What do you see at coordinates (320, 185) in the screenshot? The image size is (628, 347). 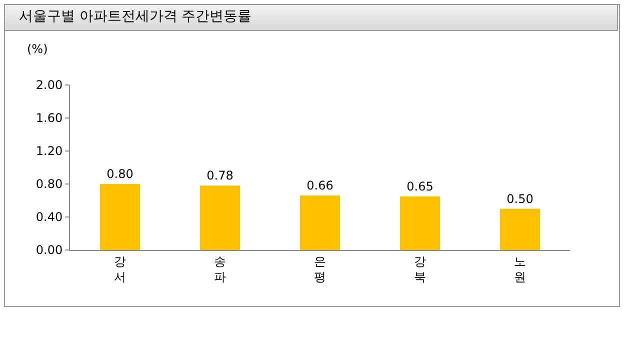 I see `data-label: 0.66` at bounding box center [320, 185].